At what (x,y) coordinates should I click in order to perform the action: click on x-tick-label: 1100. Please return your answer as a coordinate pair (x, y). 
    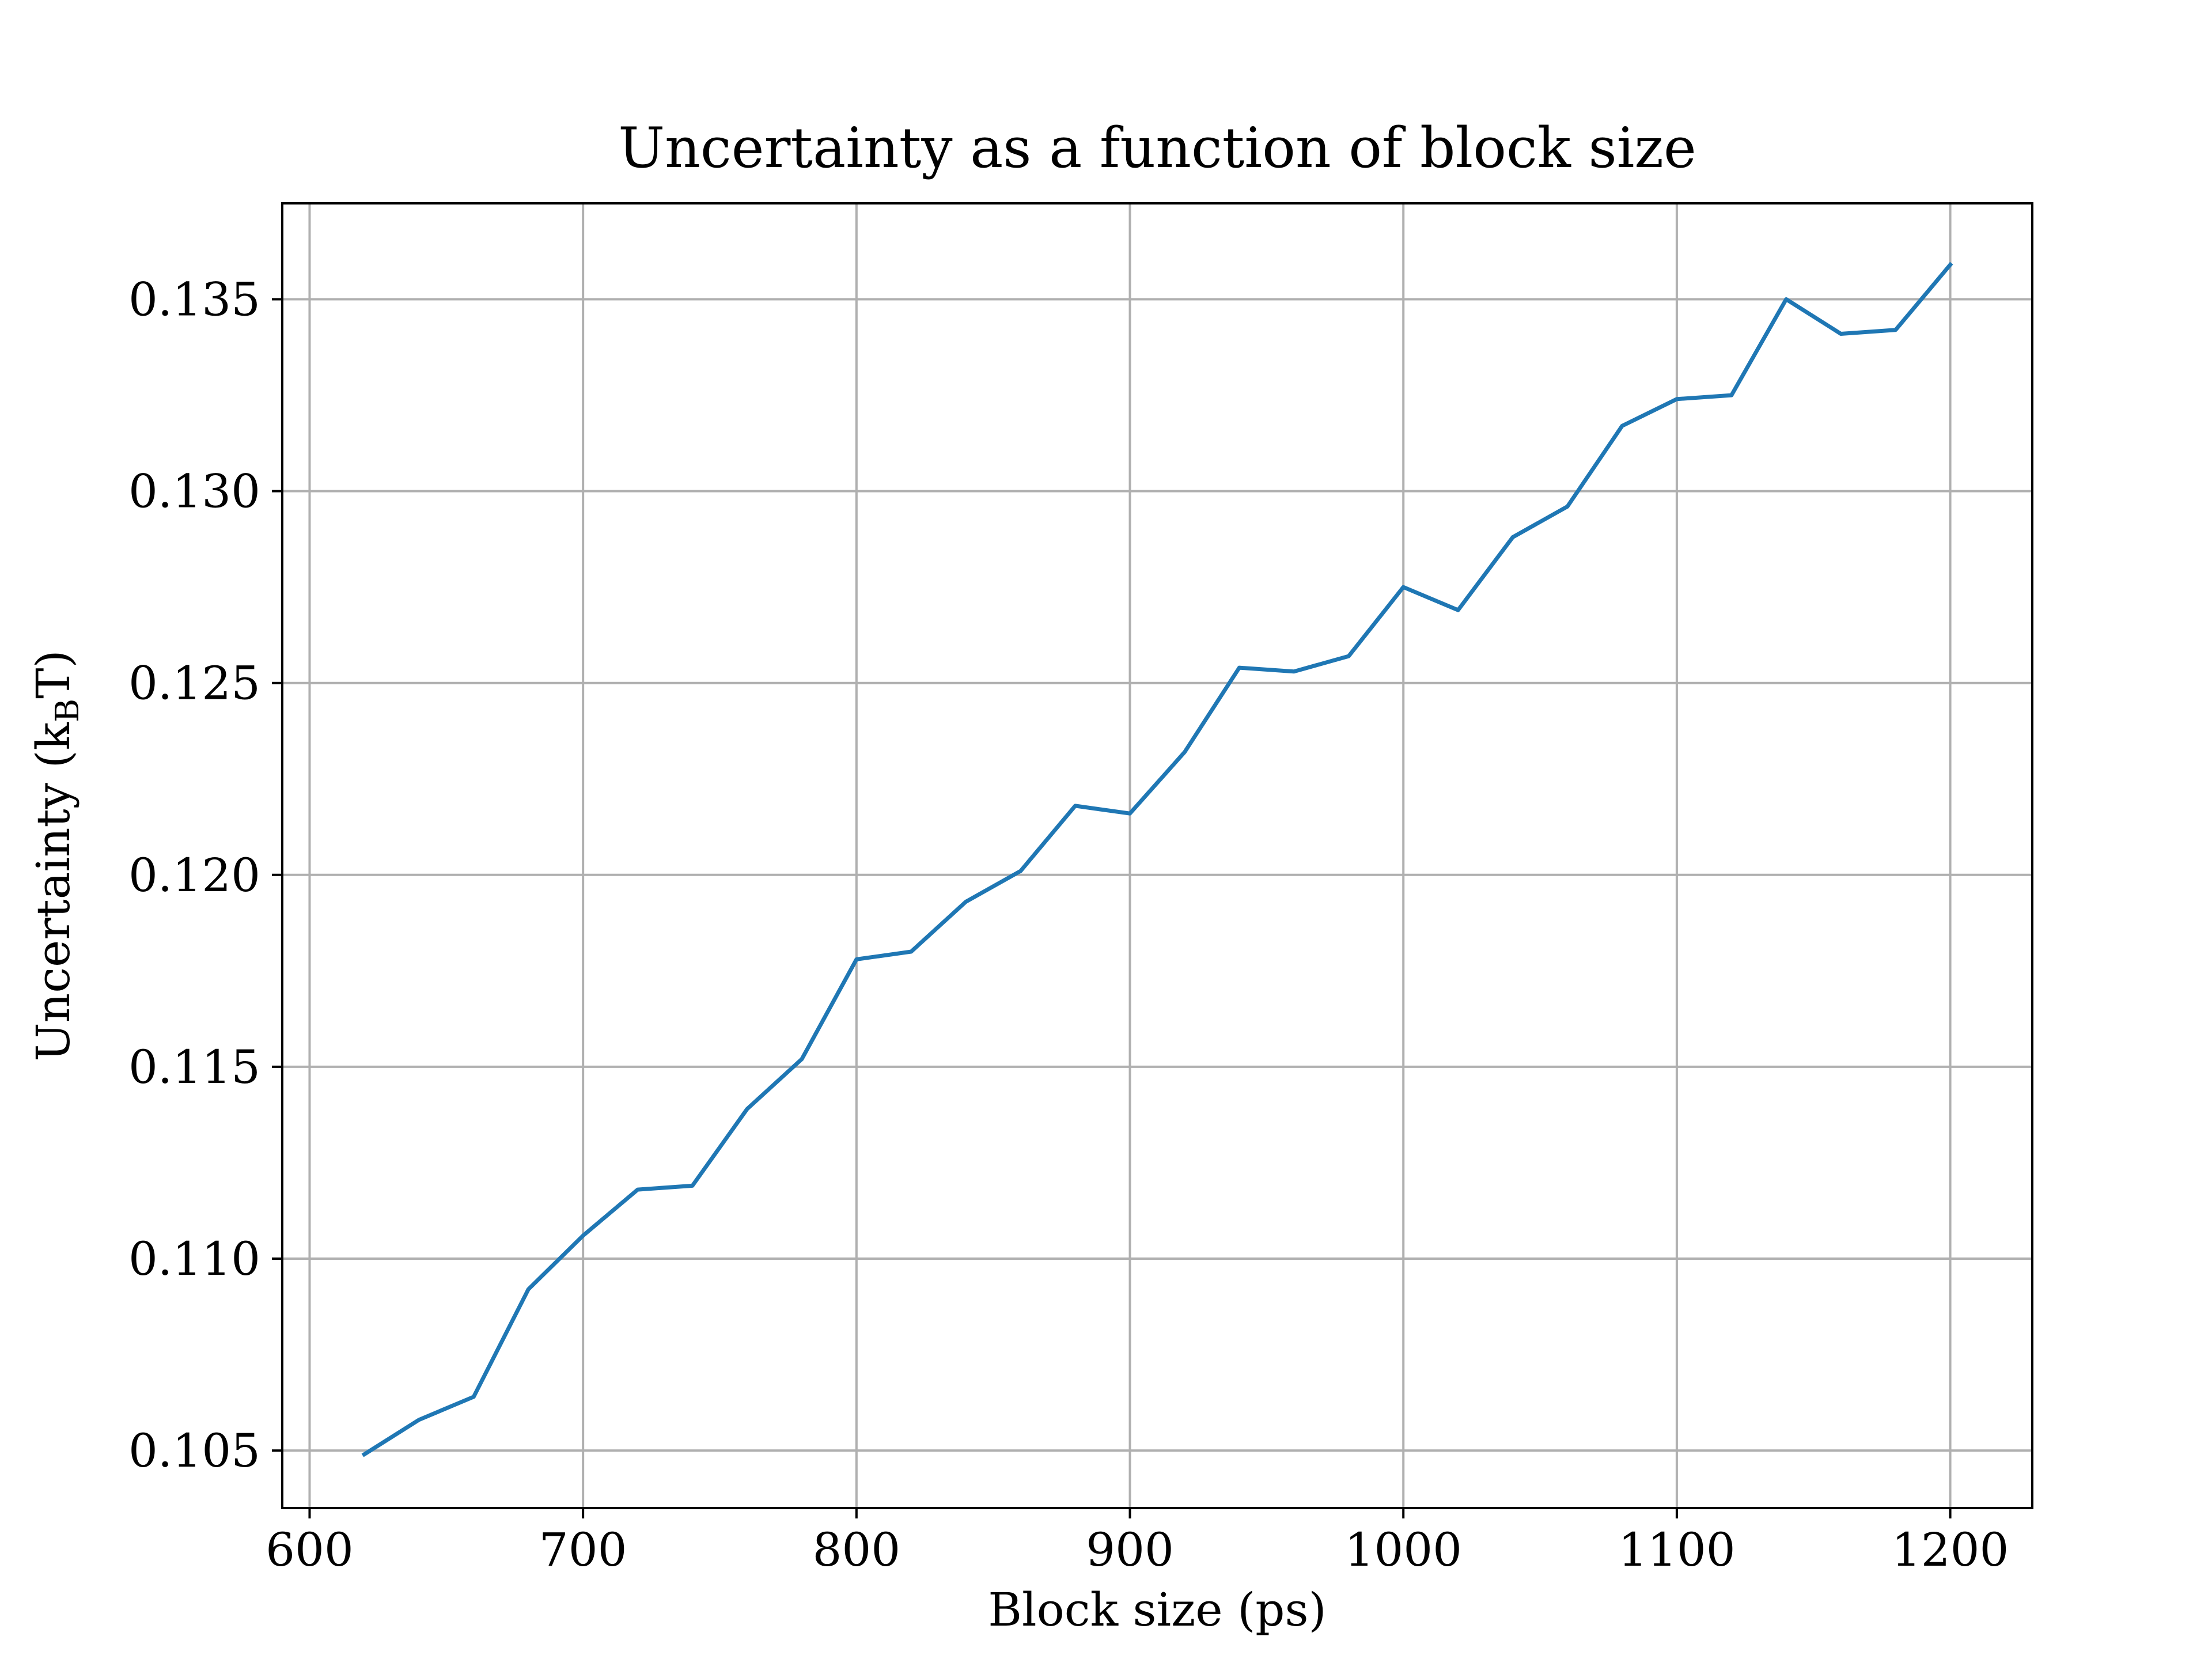
    Looking at the image, I should click on (1677, 1550).